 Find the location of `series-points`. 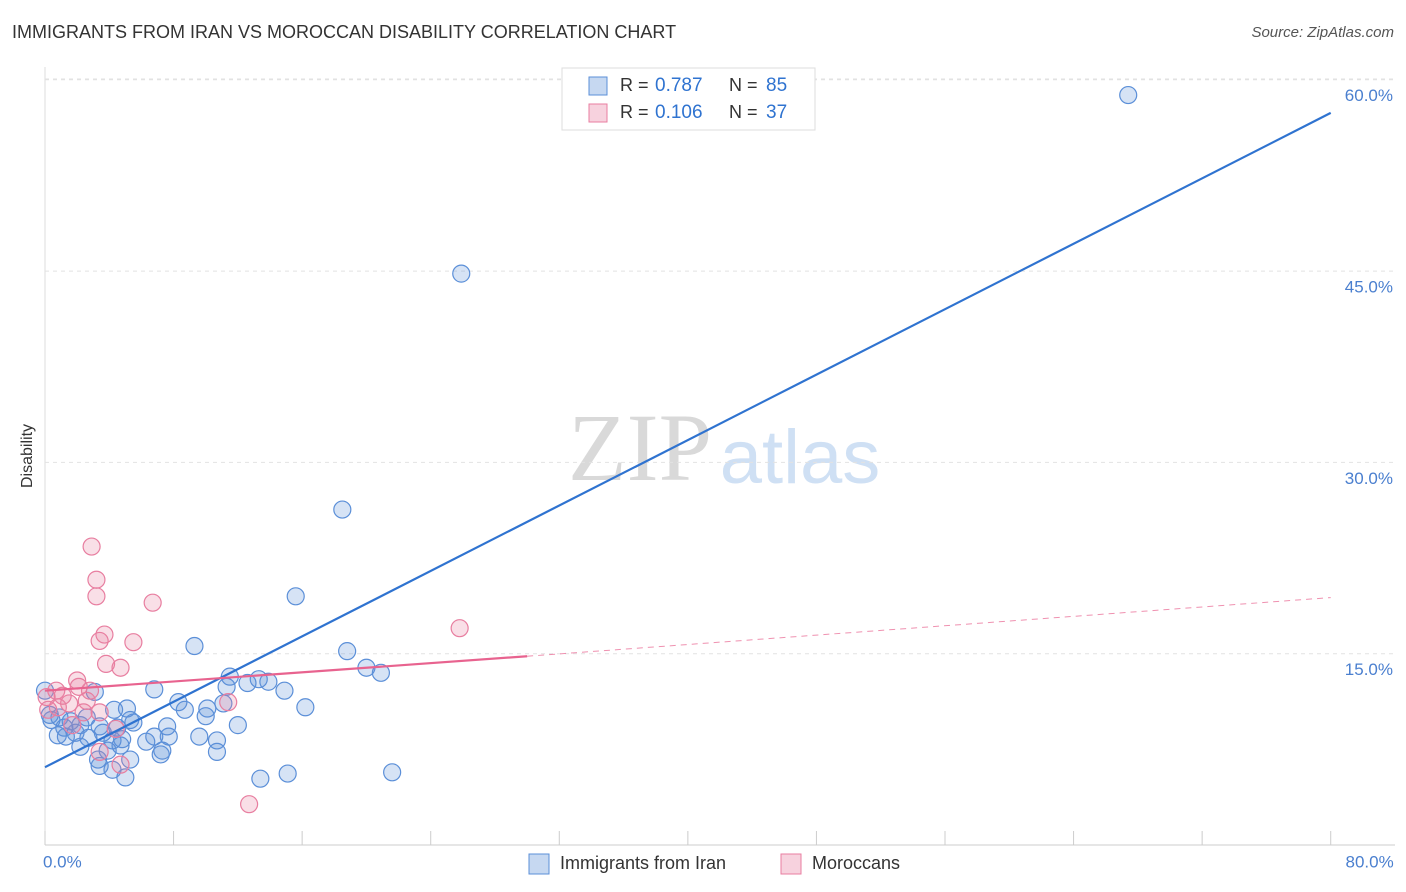

series-points is located at coordinates (253, 675).